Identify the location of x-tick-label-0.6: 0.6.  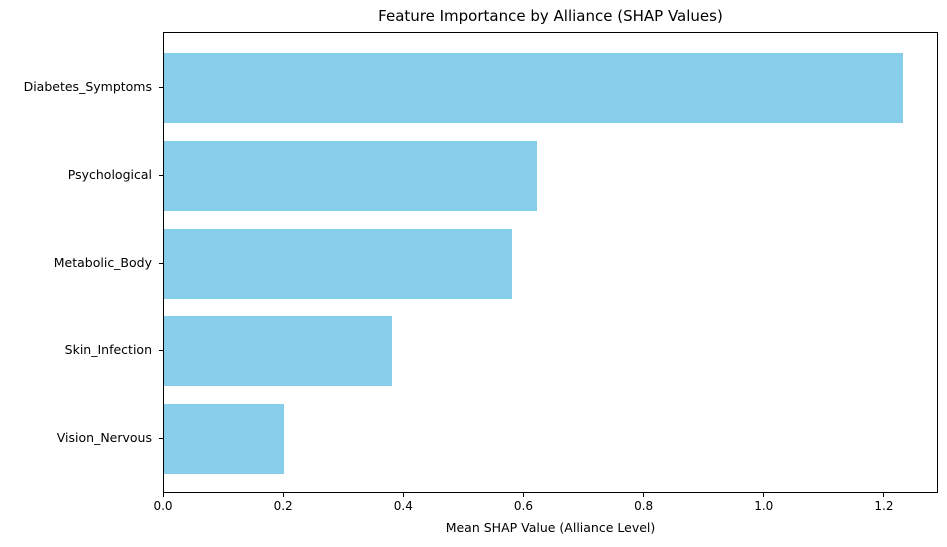
(523, 506).